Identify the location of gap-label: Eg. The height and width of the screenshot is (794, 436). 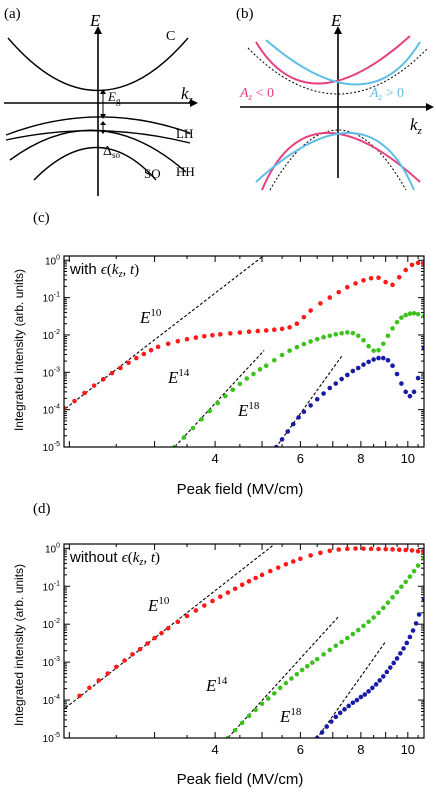
(114, 97).